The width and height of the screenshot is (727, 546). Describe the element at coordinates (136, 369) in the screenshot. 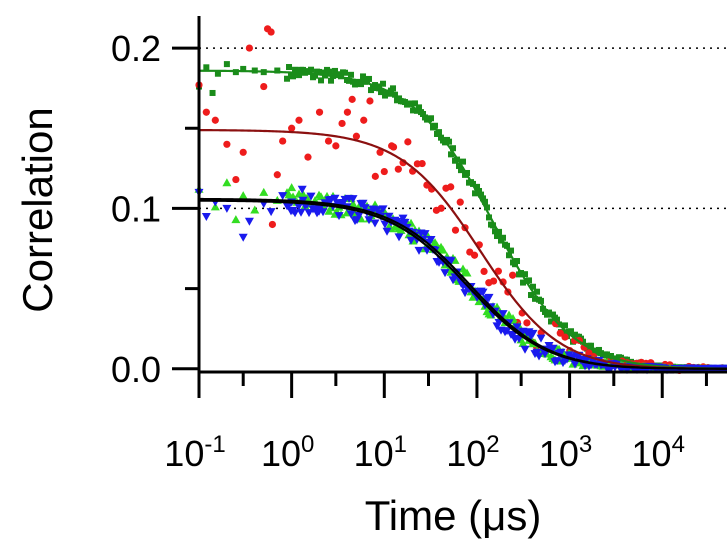

I see `y-tick-label: 0.0` at that location.